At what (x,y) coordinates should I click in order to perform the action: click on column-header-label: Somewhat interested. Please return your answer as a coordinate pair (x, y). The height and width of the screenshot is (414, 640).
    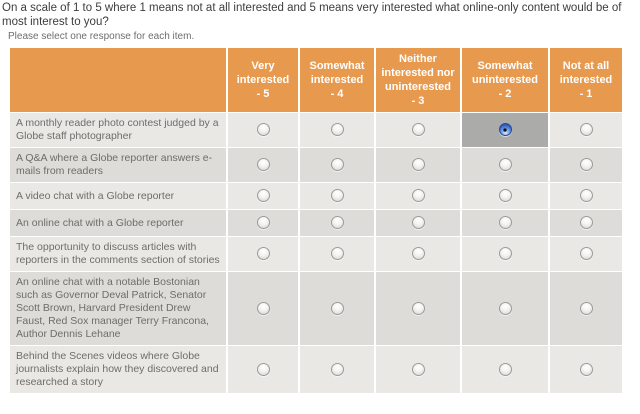
    Looking at the image, I should click on (337, 73).